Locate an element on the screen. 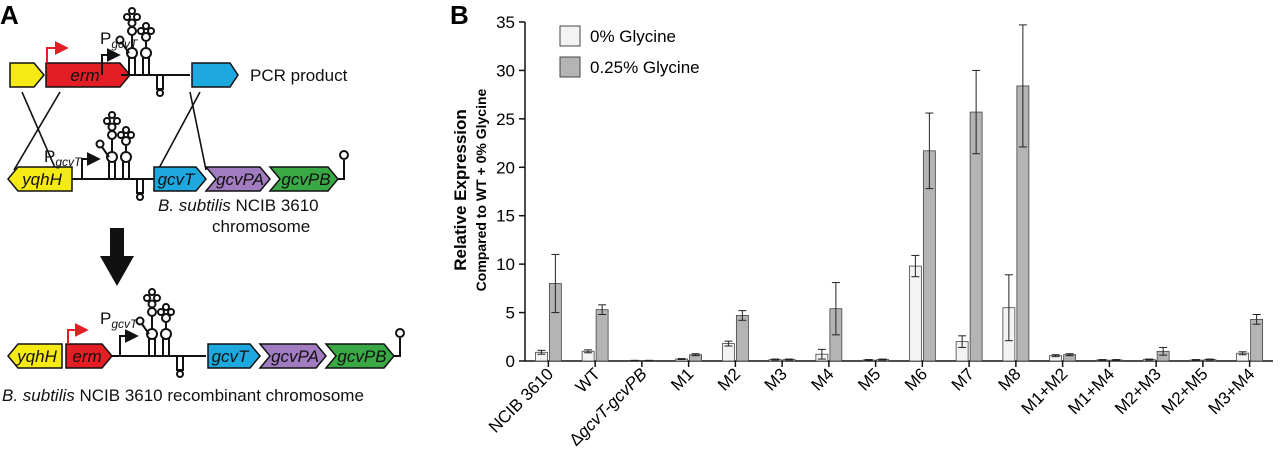 The width and height of the screenshot is (1280, 457). y-tick-label: 25 is located at coordinates (505, 119).